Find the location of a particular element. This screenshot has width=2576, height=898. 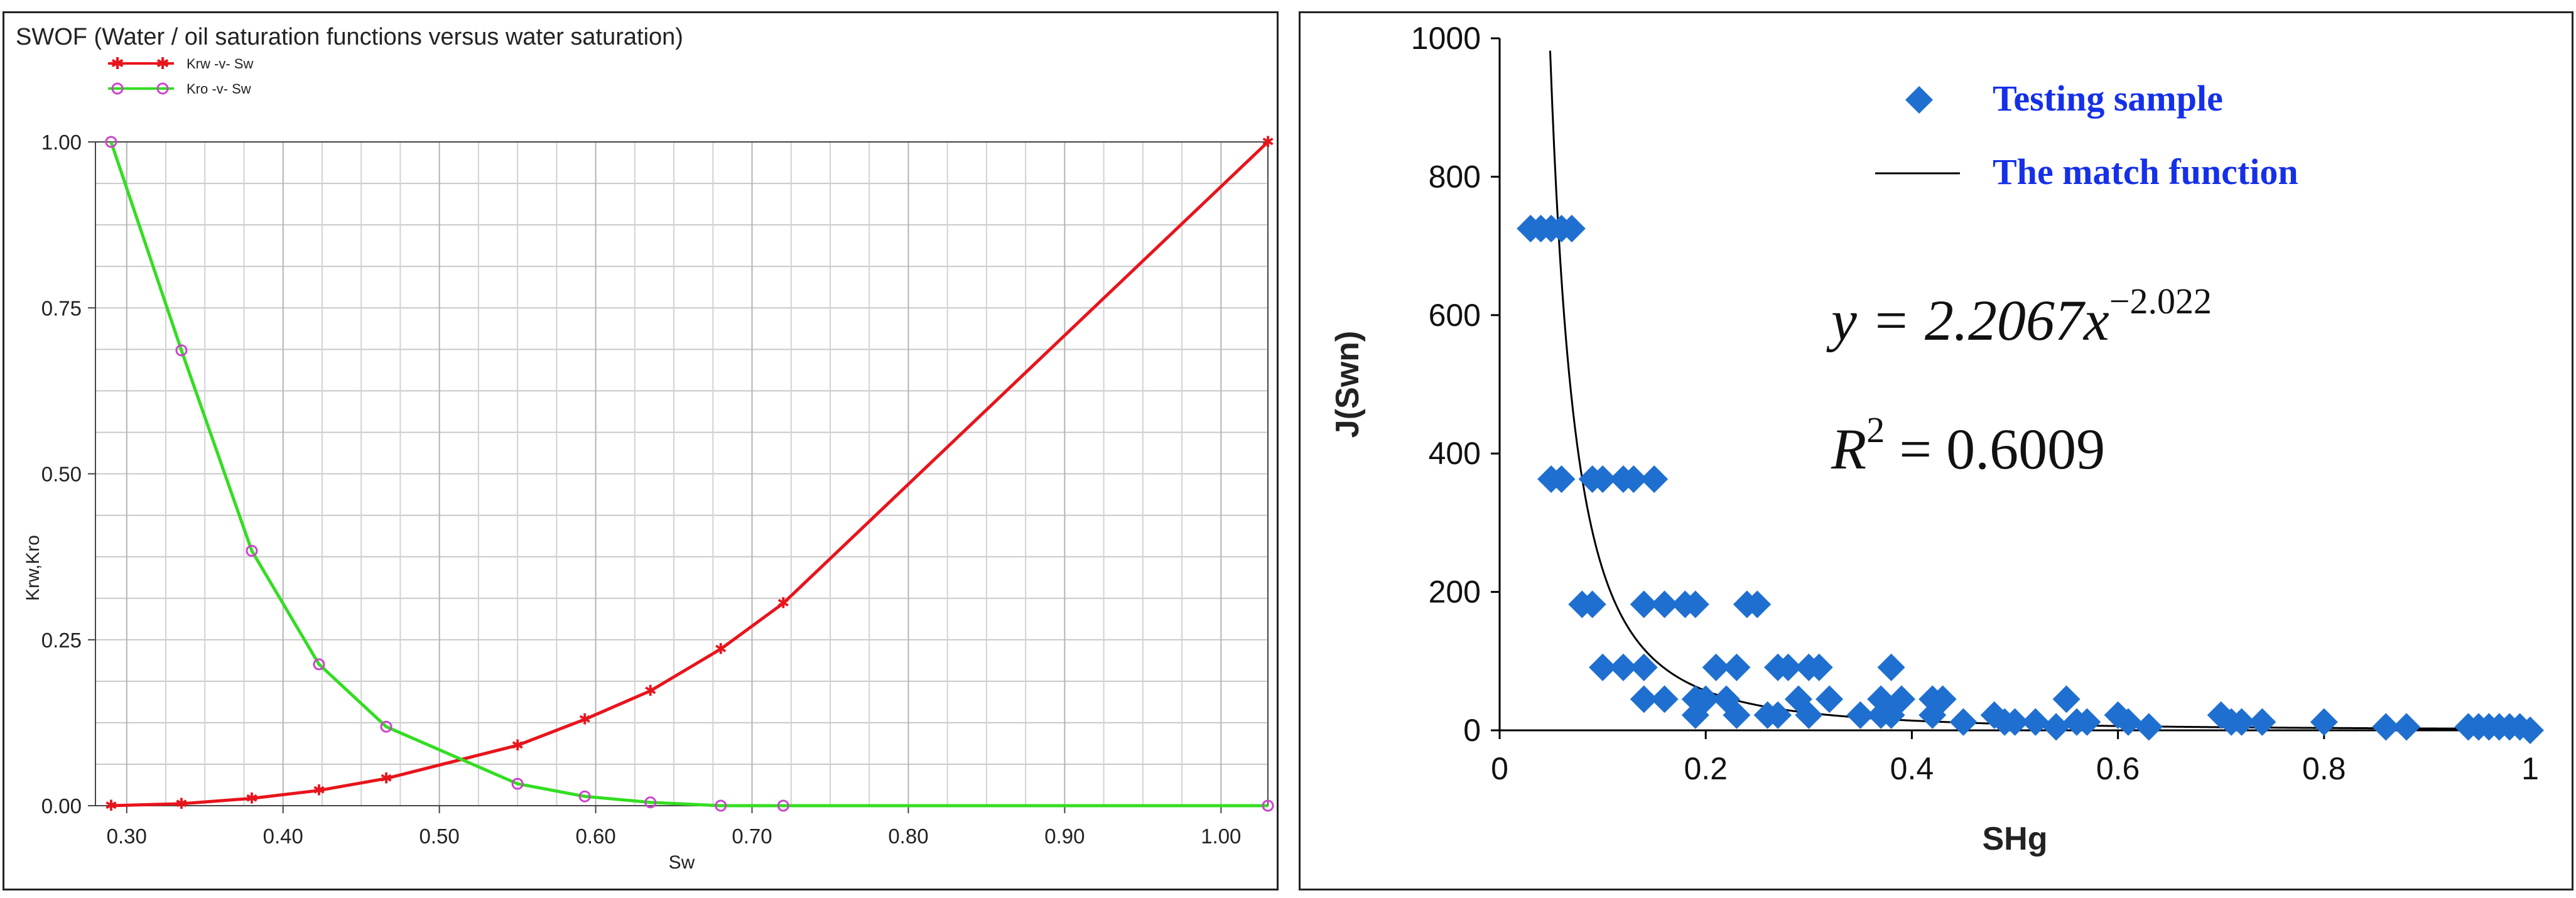

x-tick-label: 0.8 is located at coordinates (2324, 768).